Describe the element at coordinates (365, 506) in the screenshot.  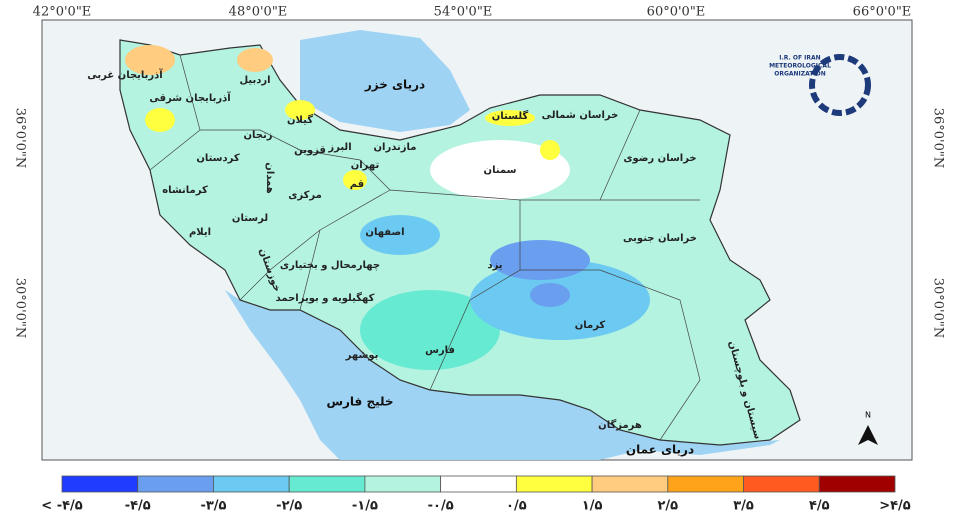
I see `legend-label: -۱/۵` at that location.